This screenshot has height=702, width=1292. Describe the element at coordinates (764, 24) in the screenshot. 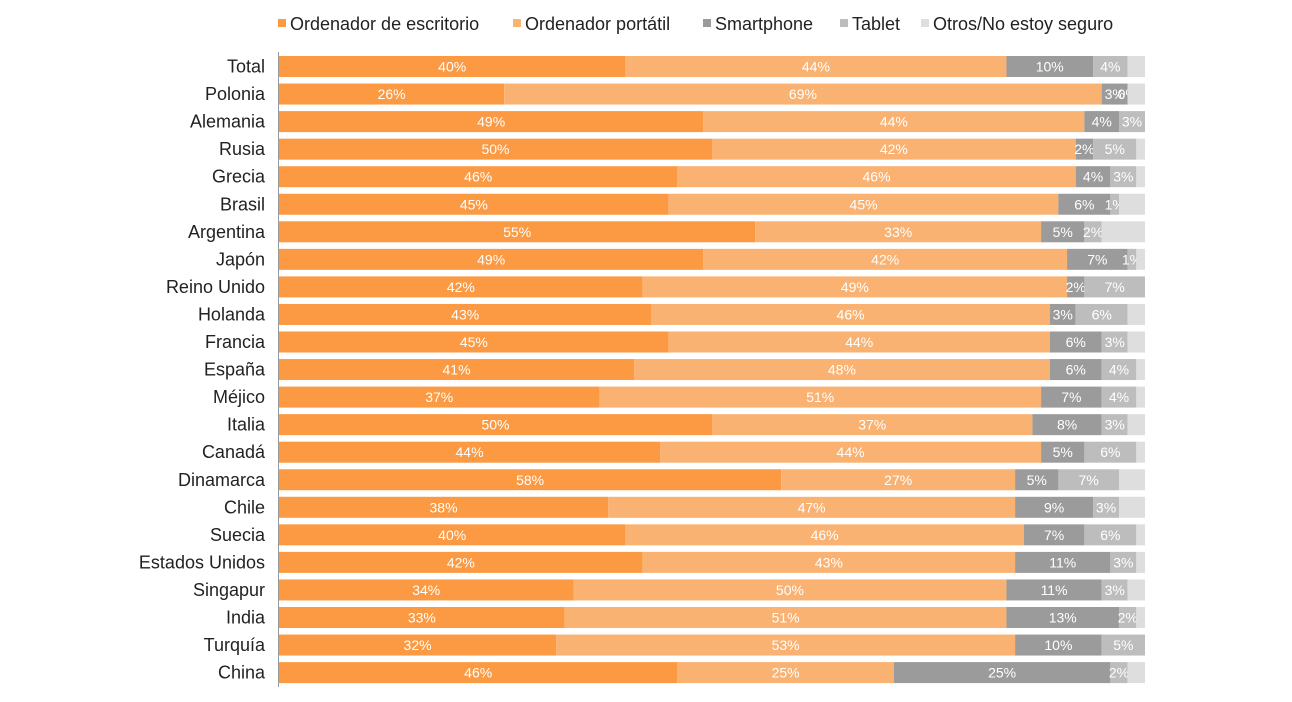

I see `legend-label: Smartphone` at that location.